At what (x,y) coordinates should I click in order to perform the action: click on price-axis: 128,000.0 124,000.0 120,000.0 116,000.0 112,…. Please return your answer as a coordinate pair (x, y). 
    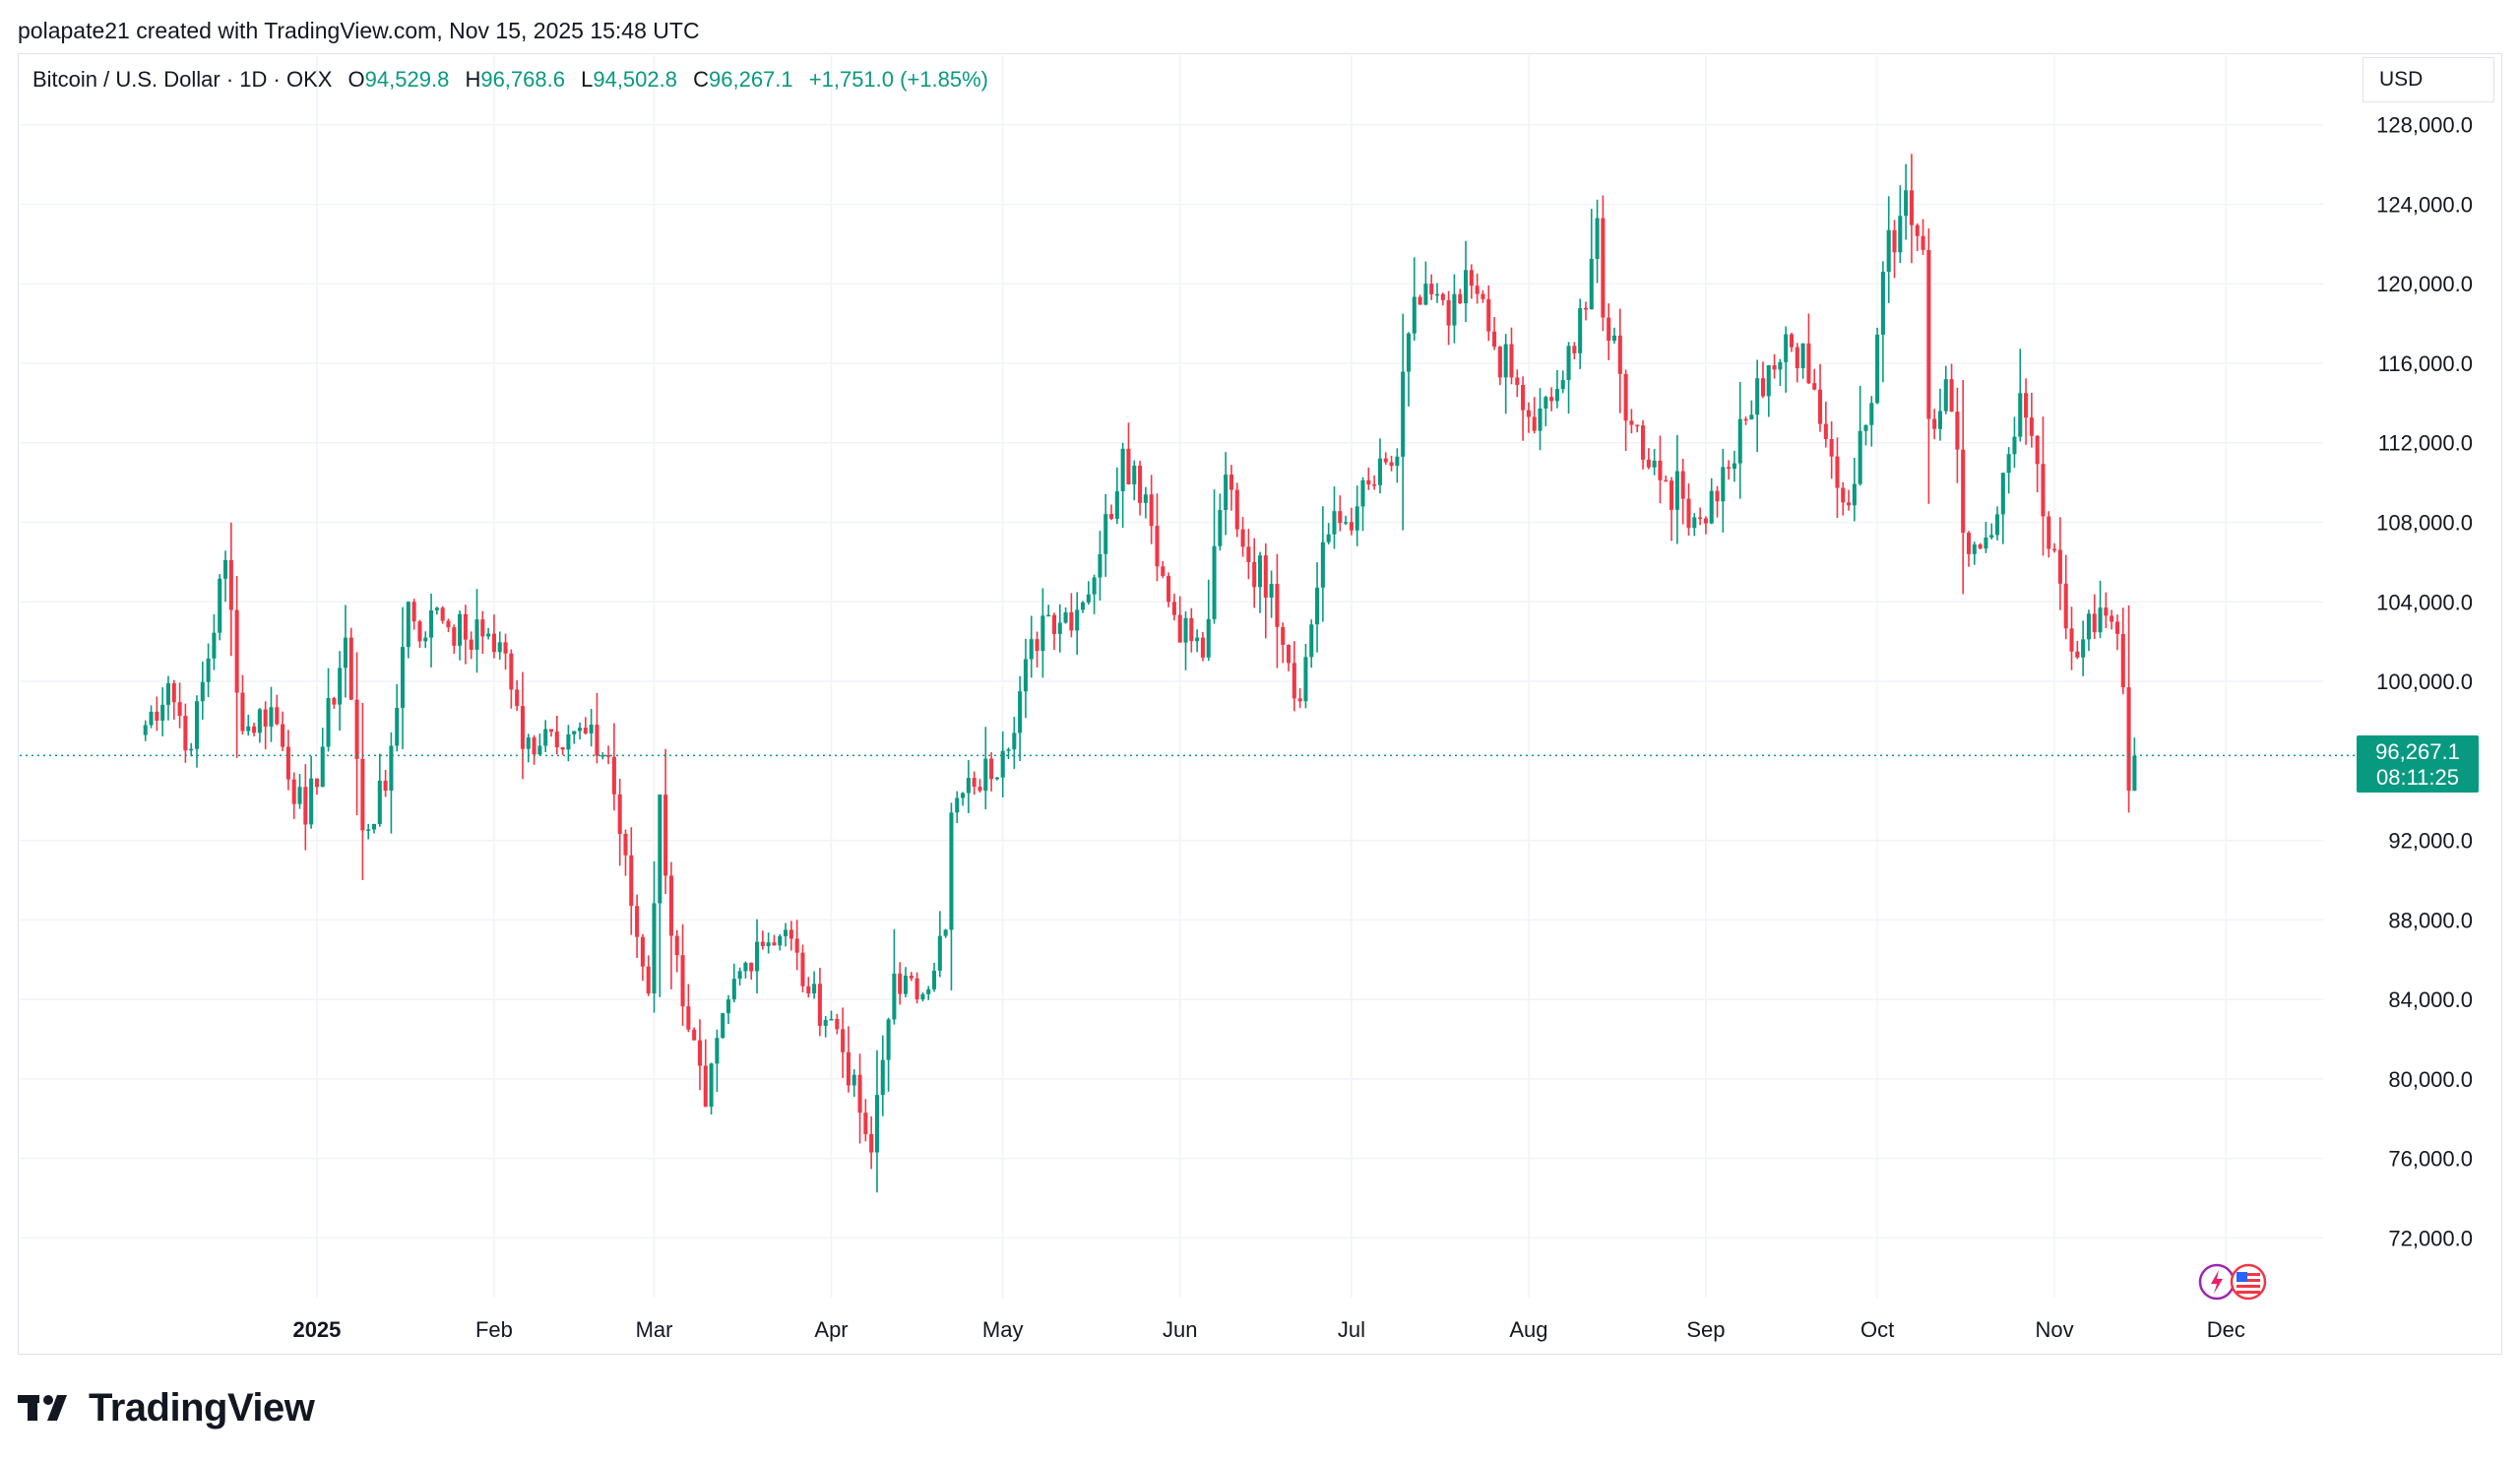
    Looking at the image, I should click on (2424, 682).